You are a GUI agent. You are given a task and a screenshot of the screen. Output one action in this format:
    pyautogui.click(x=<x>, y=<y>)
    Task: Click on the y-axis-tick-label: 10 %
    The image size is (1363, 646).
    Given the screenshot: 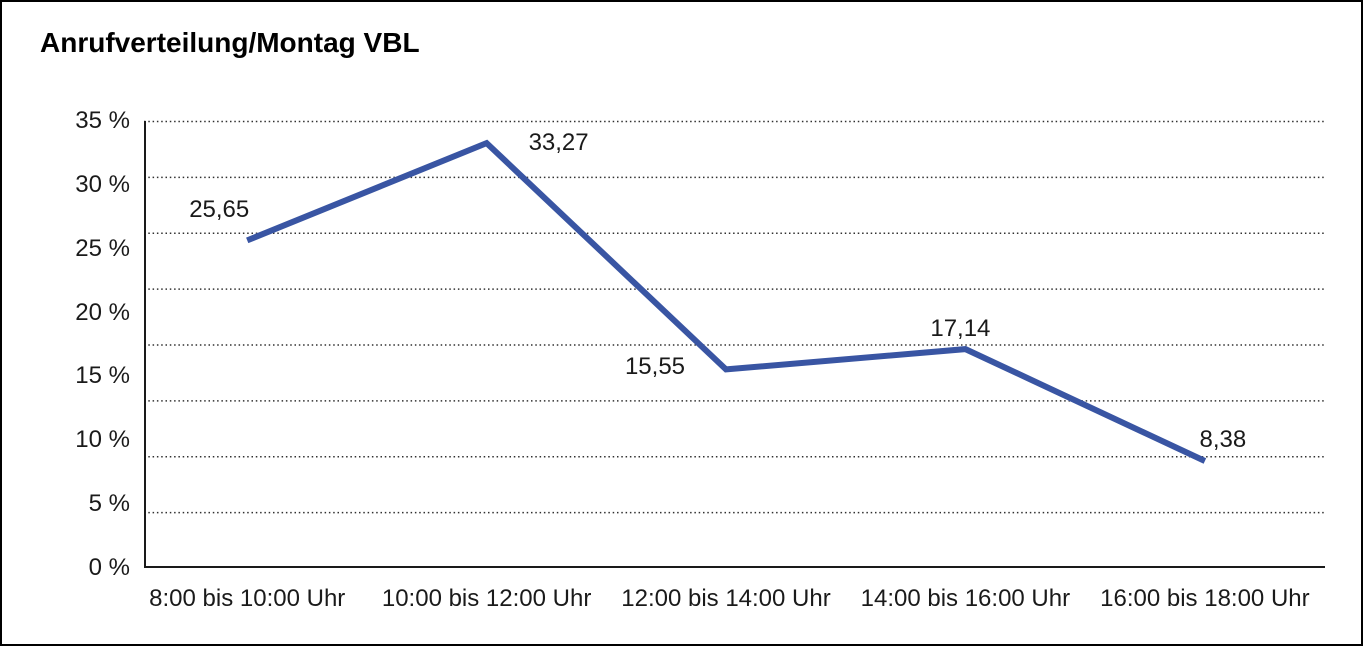 What is the action you would take?
    pyautogui.click(x=102, y=440)
    